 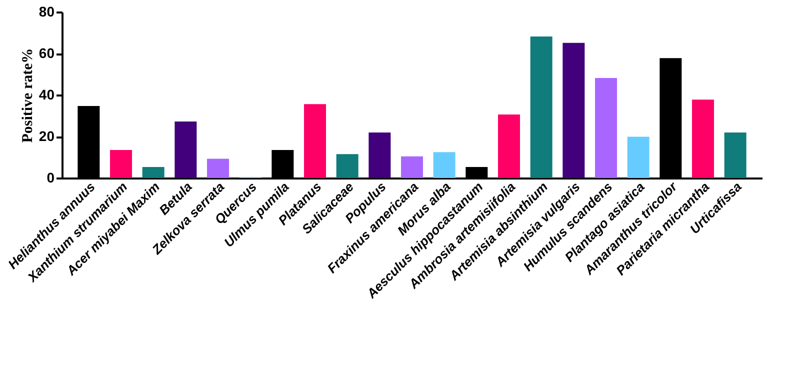 What do you see at coordinates (50, 178) in the screenshot?
I see `y-tick-label: 0` at bounding box center [50, 178].